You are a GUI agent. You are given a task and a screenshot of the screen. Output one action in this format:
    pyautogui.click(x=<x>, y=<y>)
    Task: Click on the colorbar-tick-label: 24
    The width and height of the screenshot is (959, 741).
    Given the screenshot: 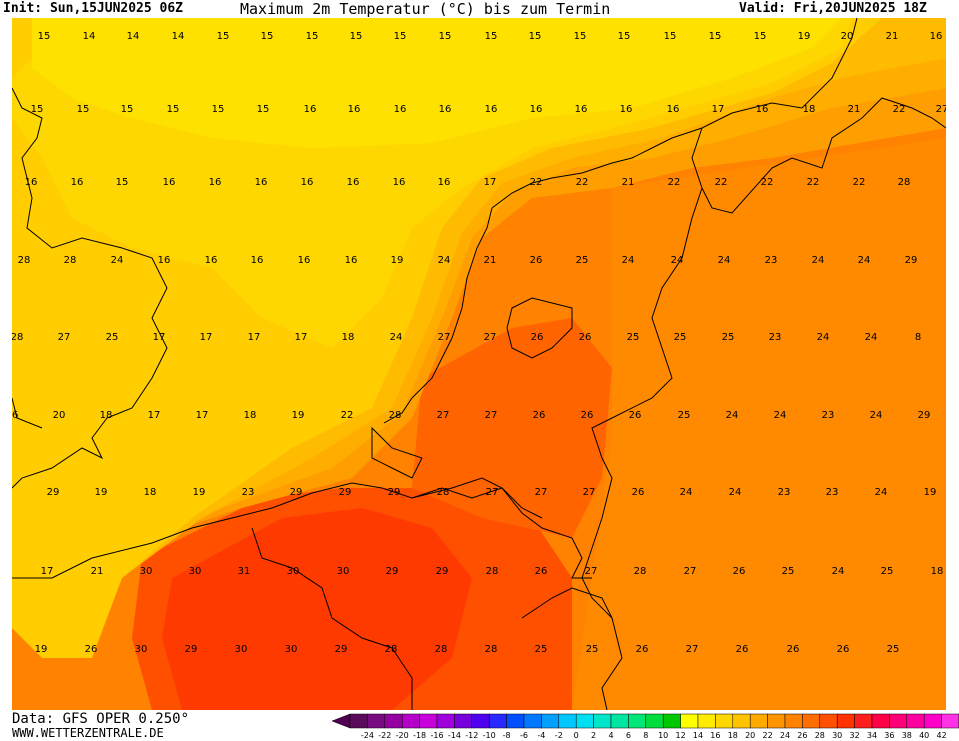 What is the action you would take?
    pyautogui.click(x=785, y=735)
    